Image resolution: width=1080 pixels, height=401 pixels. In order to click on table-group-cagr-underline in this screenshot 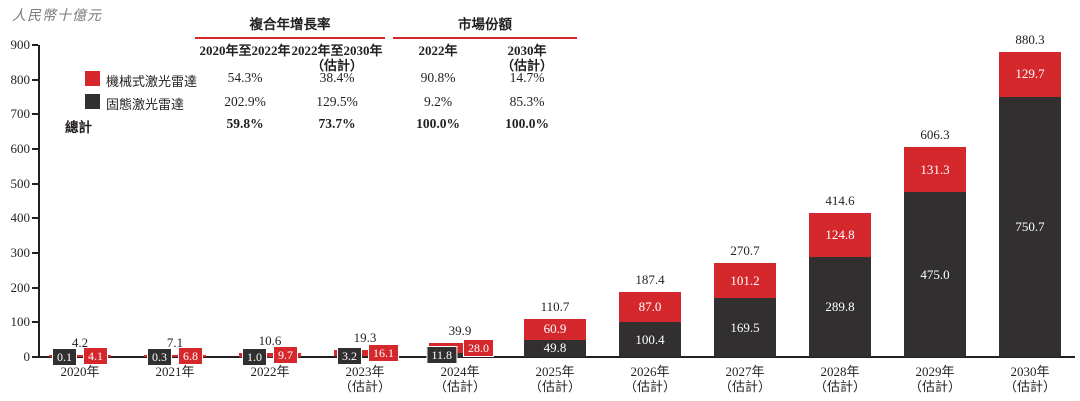, I will do `click(290, 38)`.